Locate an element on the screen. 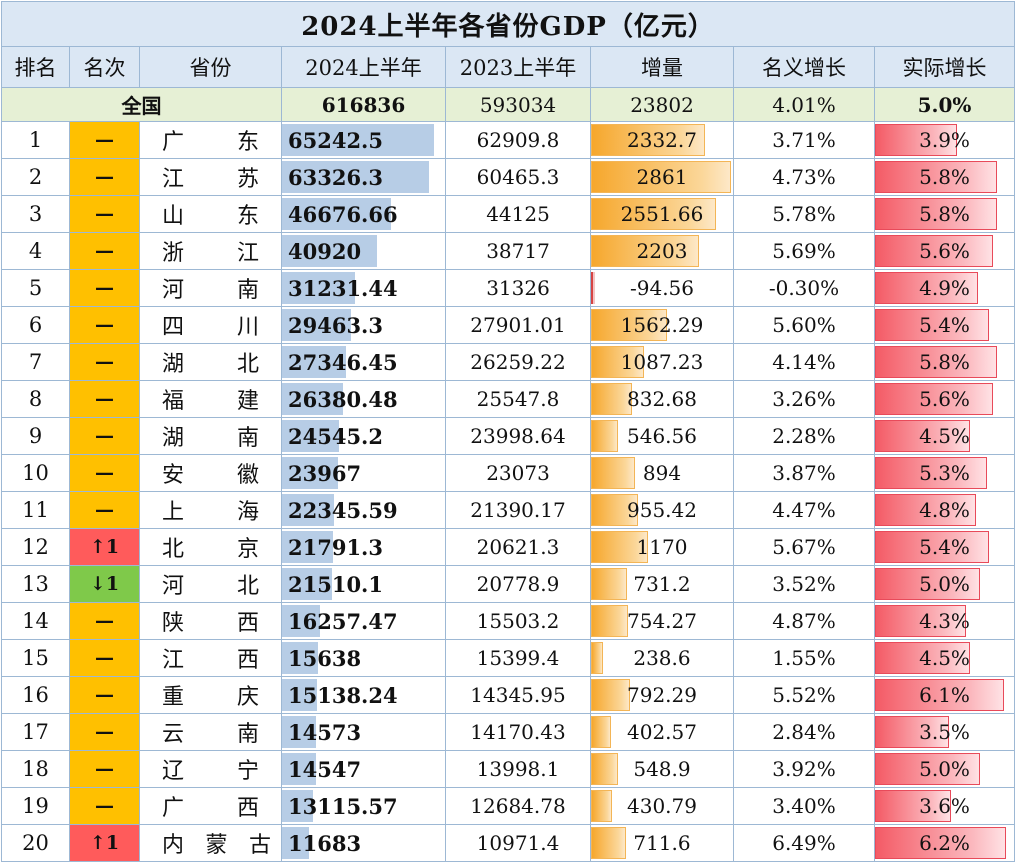 Image resolution: width=1015 pixels, height=862 pixels. province-char: 西 is located at coordinates (247, 808).